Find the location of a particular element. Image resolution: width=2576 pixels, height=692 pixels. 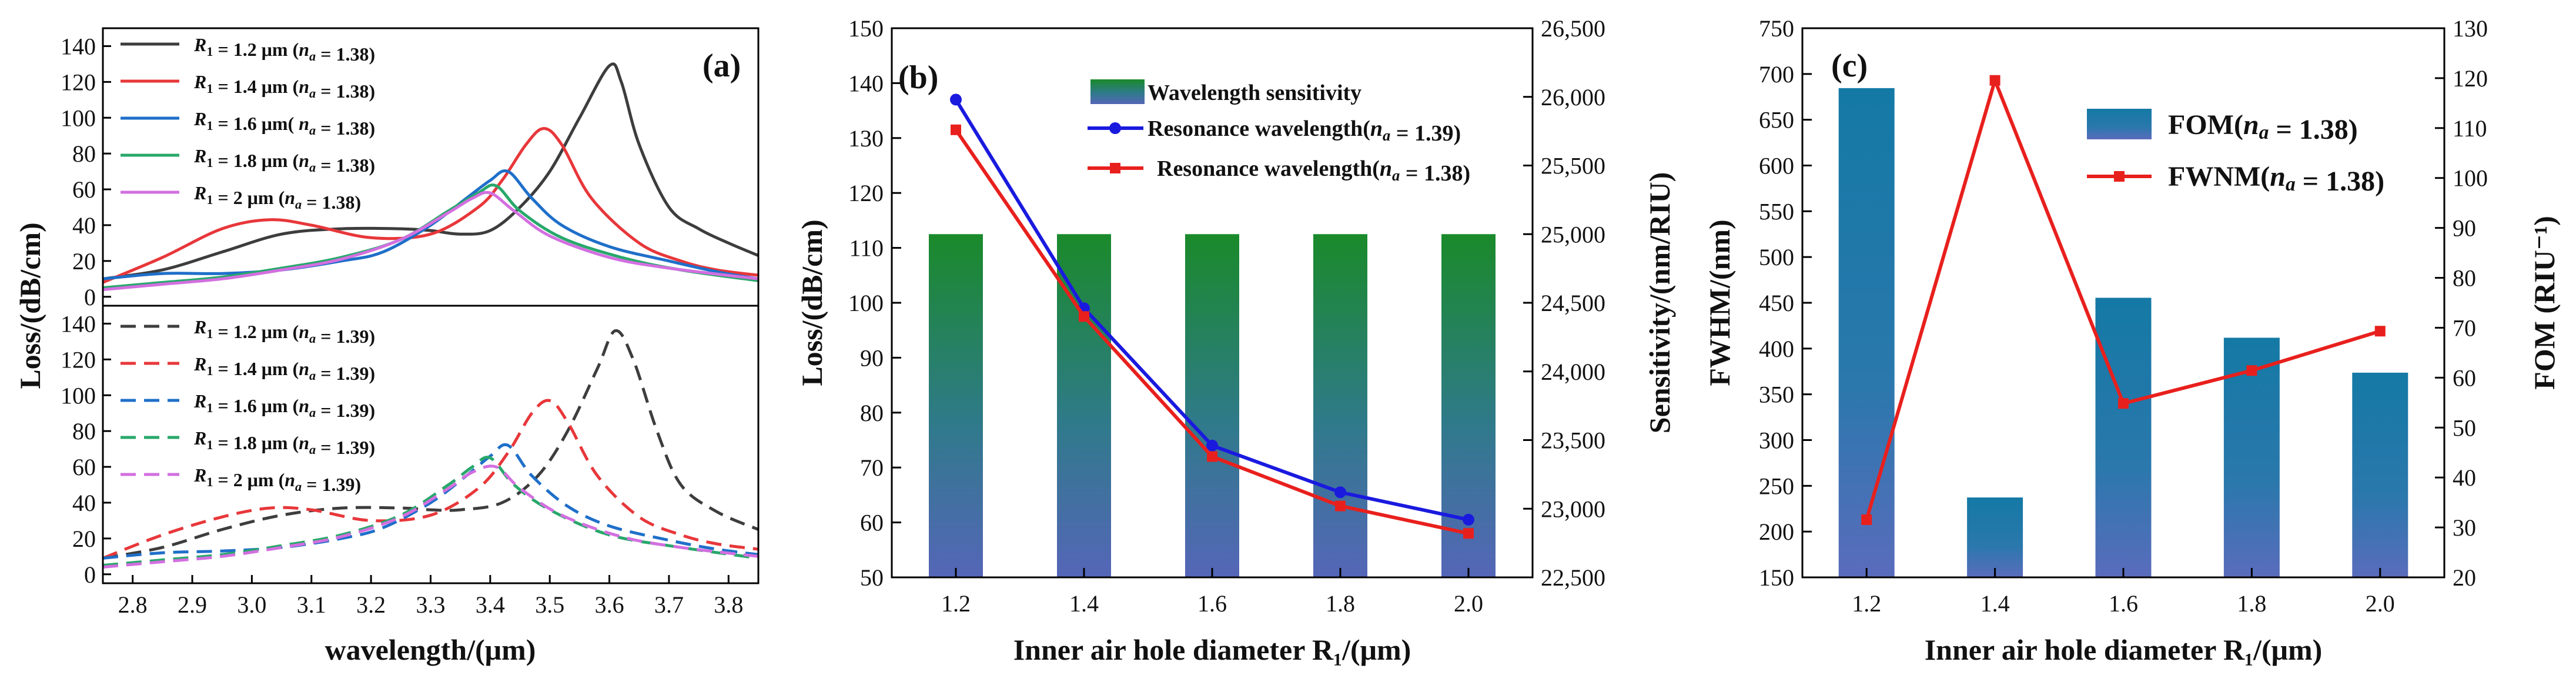

y-tick-label: 110 is located at coordinates (866, 249).